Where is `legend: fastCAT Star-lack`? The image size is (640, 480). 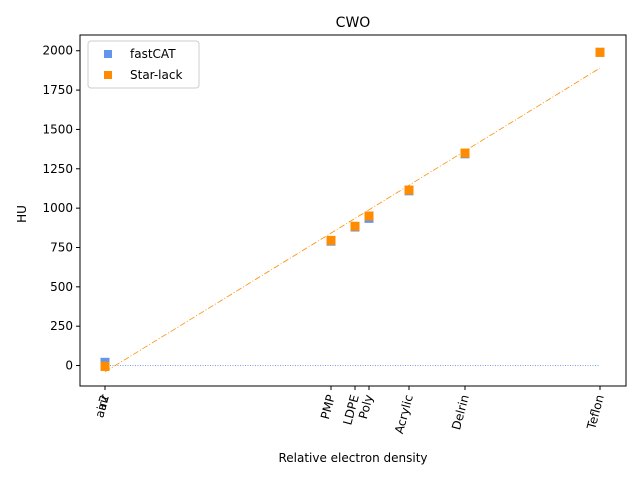 legend: fastCAT Star-lack is located at coordinates (143, 64).